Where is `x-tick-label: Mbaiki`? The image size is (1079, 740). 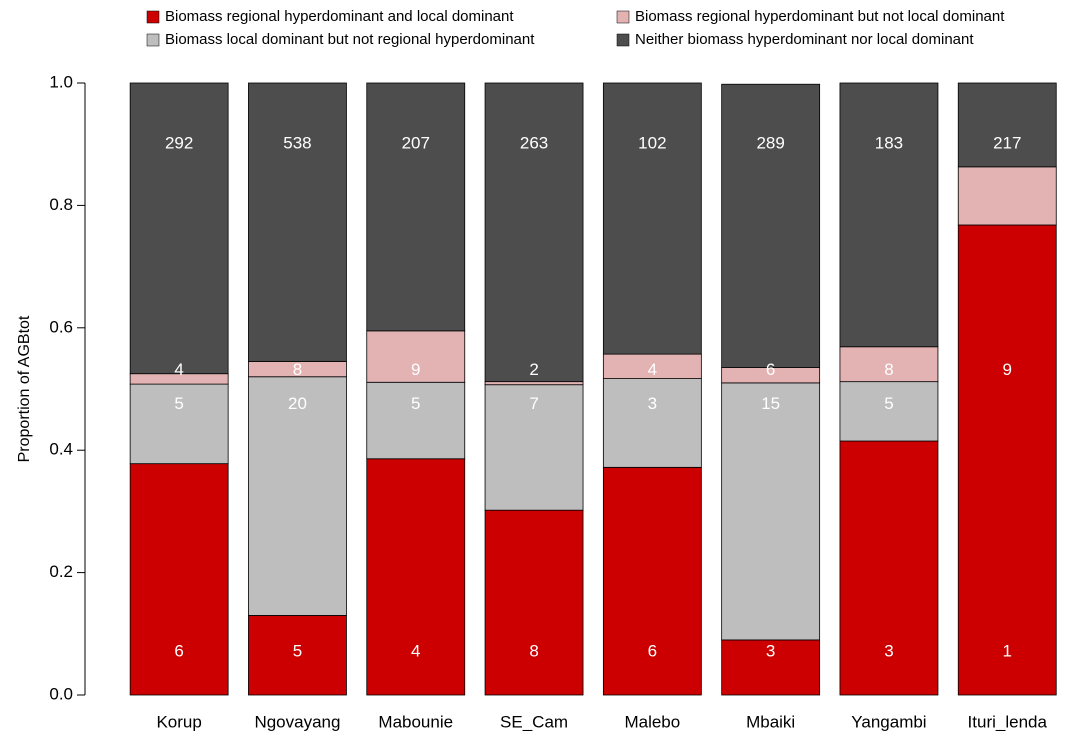
x-tick-label: Mbaiki is located at coordinates (770, 721).